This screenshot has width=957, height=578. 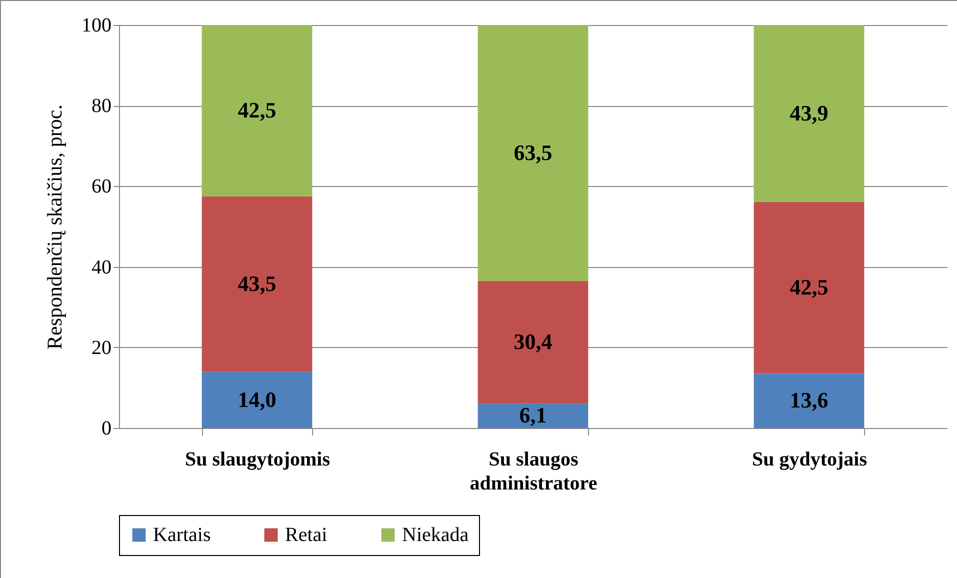 What do you see at coordinates (257, 459) in the screenshot?
I see `x-tick-label: Su slaugytojomis` at bounding box center [257, 459].